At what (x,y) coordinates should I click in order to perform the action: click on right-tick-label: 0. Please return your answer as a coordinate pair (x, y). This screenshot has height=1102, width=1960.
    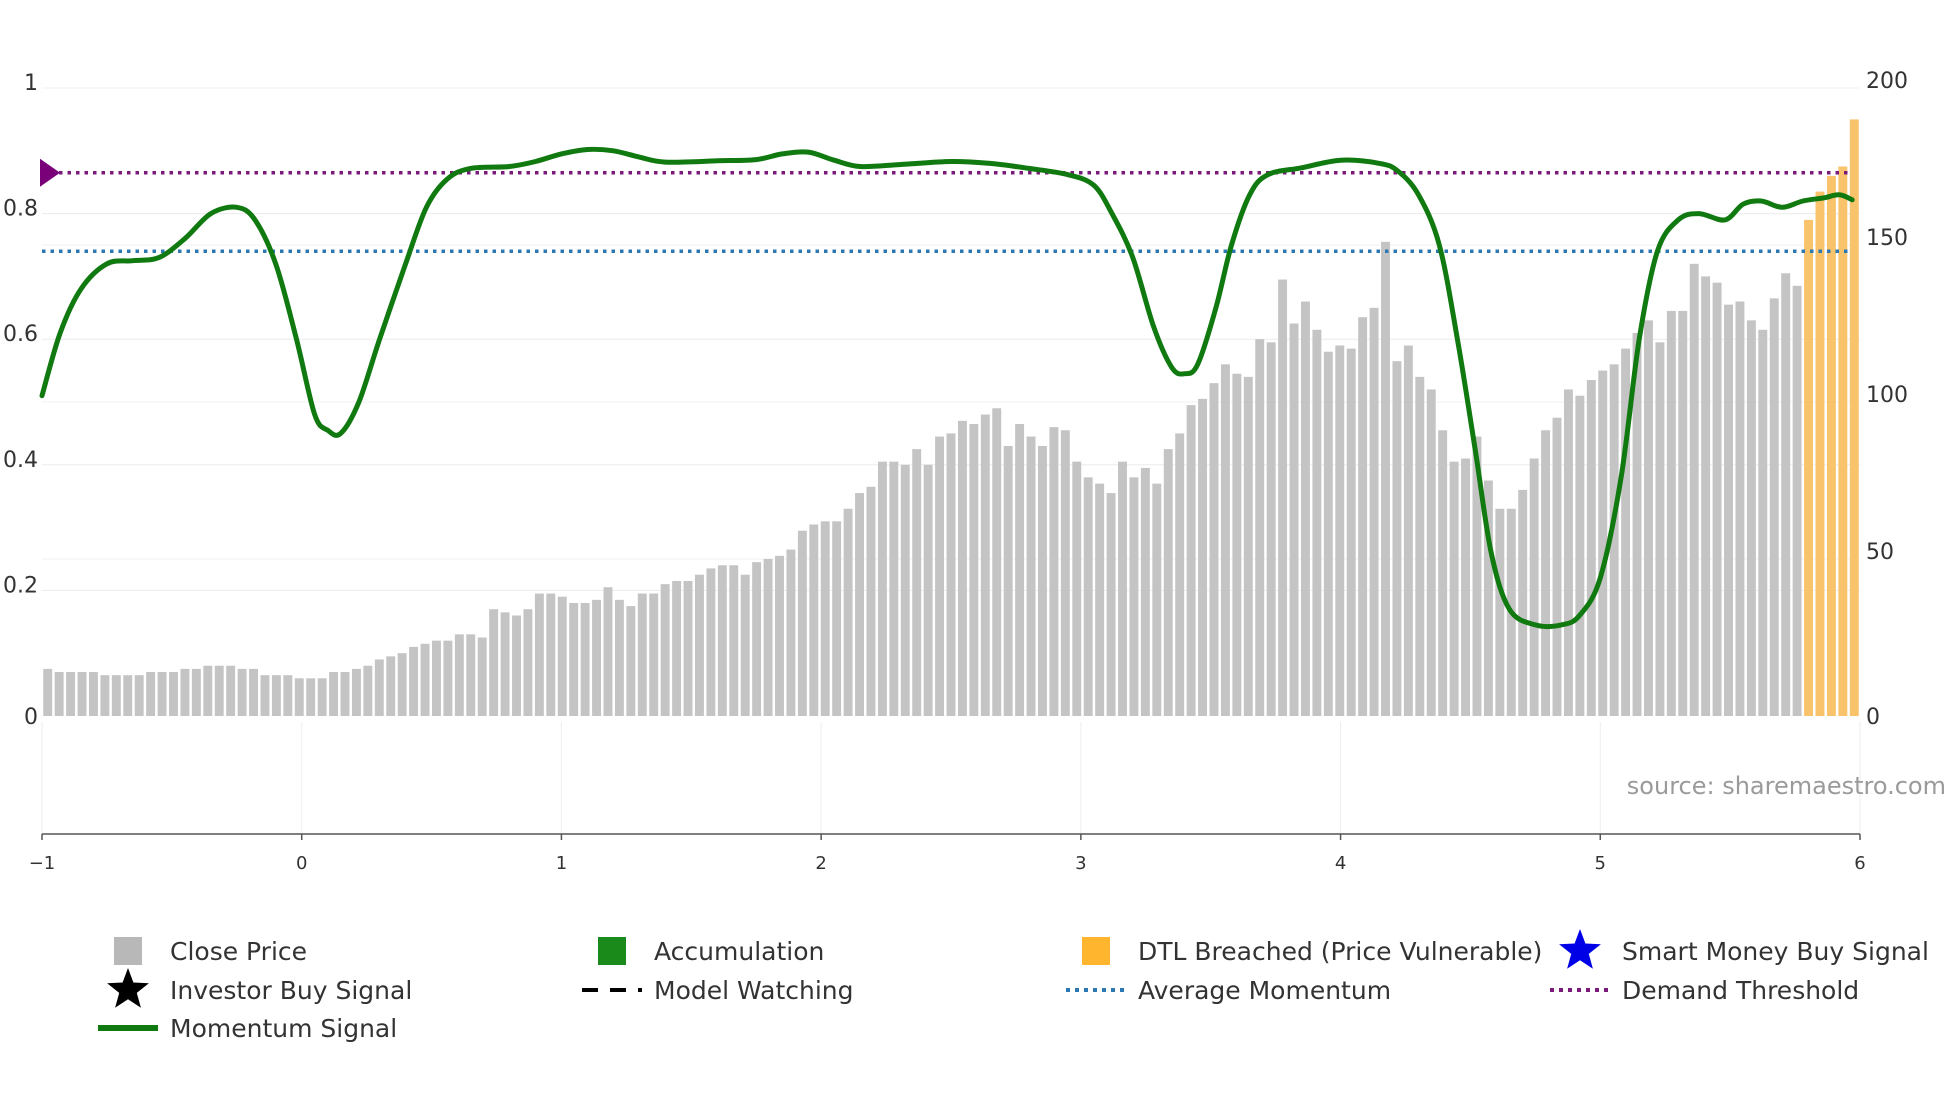
    Looking at the image, I should click on (1873, 717).